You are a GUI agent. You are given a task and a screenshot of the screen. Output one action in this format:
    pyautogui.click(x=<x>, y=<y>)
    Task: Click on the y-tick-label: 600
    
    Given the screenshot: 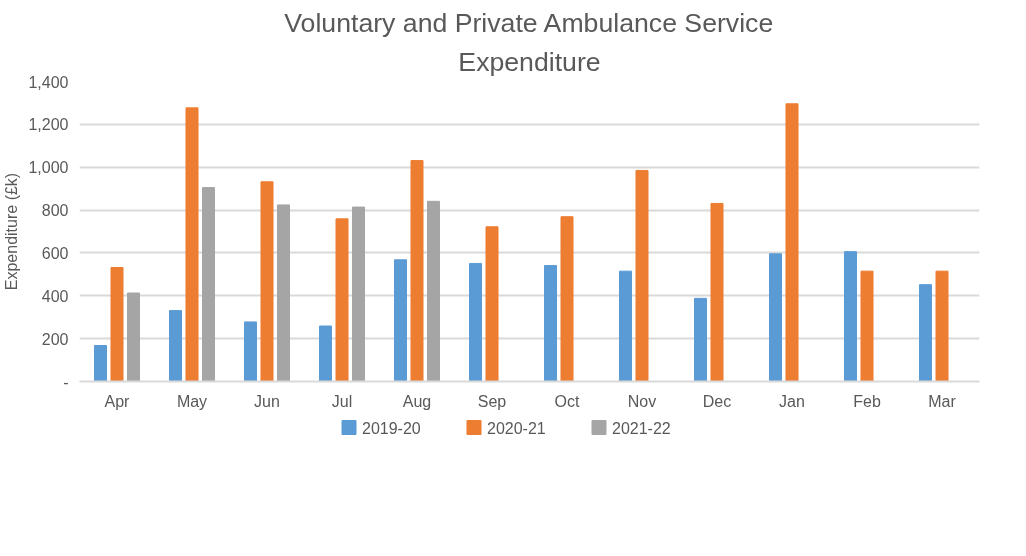 What is the action you would take?
    pyautogui.click(x=55, y=253)
    